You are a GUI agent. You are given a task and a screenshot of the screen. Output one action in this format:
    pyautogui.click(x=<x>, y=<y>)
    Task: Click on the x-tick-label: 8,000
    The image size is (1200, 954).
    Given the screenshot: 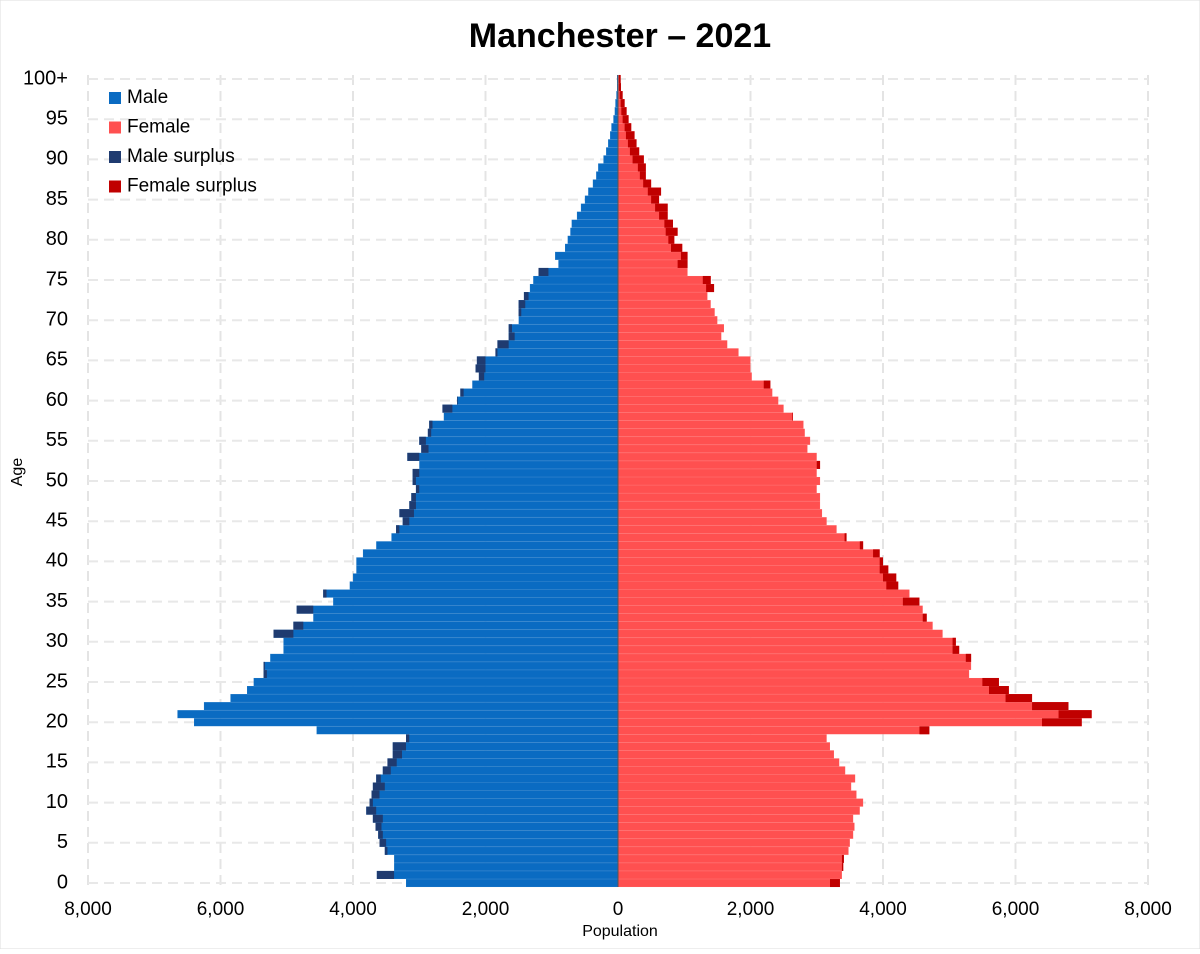 What is the action you would take?
    pyautogui.click(x=1148, y=909)
    